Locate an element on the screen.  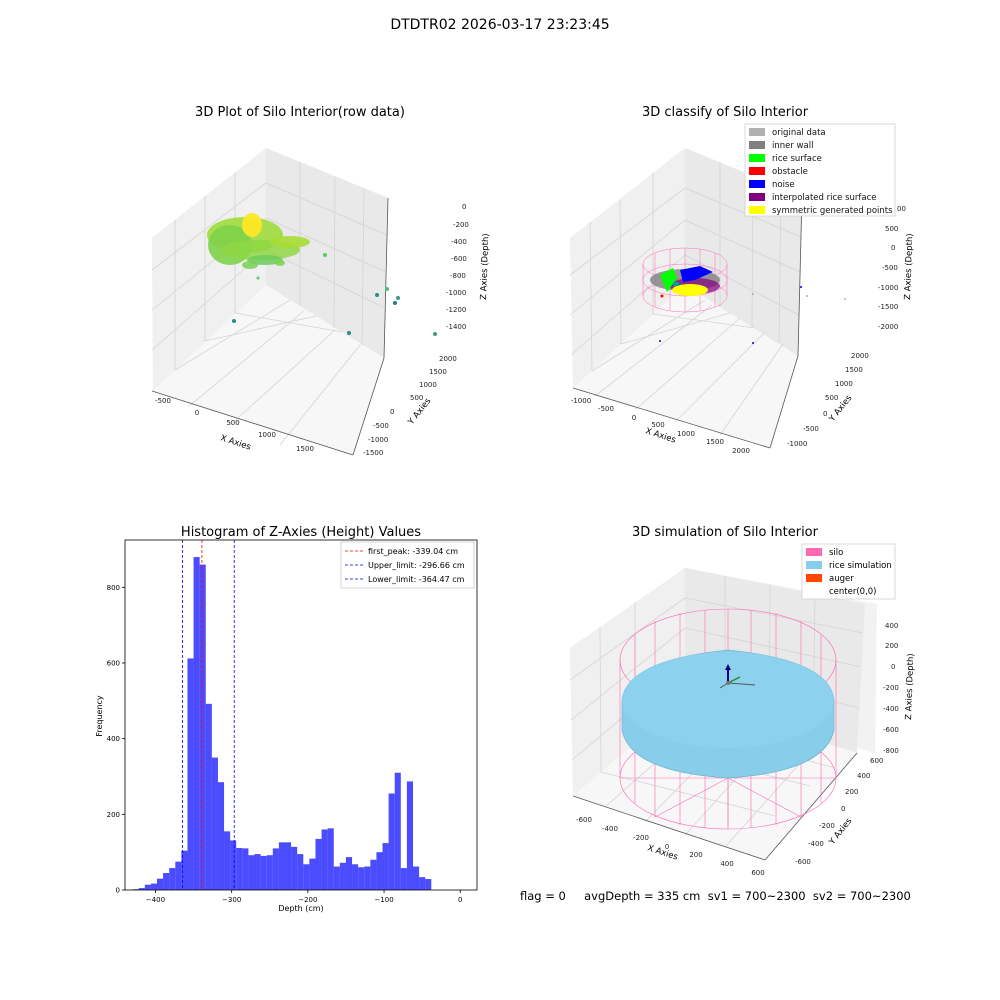
plot4-auger is located at coordinates (737, 676).